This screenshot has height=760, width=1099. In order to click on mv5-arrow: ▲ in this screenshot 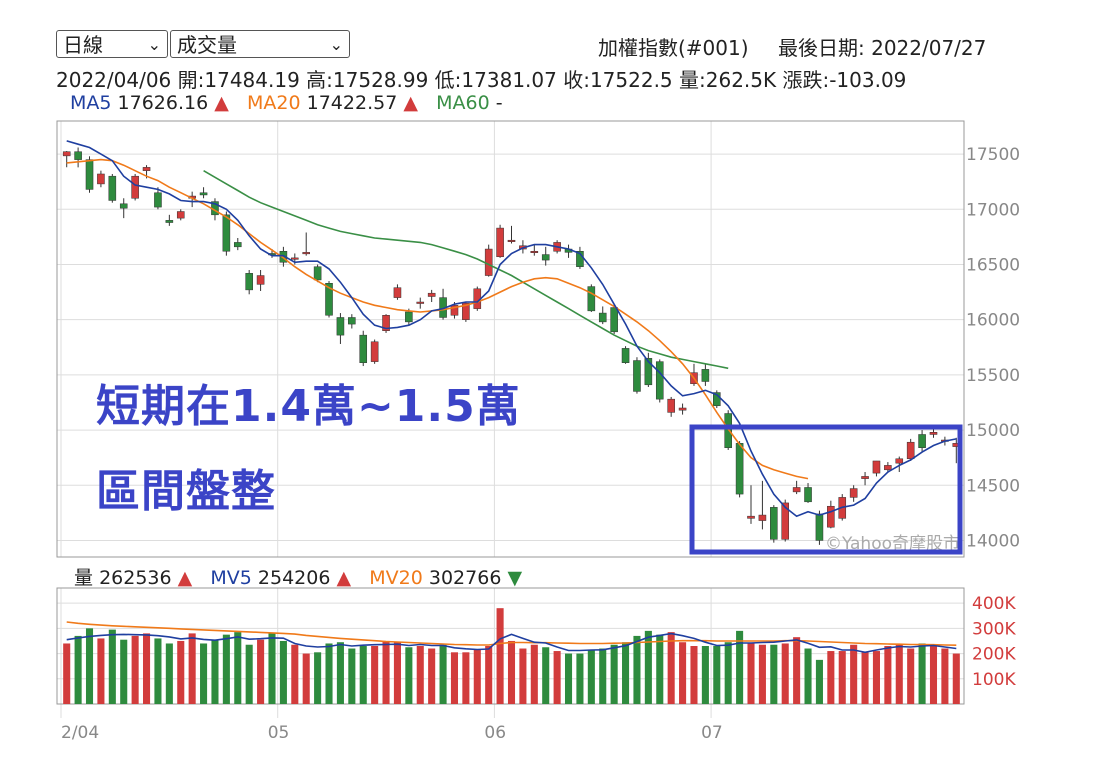, I will do `click(344, 578)`.